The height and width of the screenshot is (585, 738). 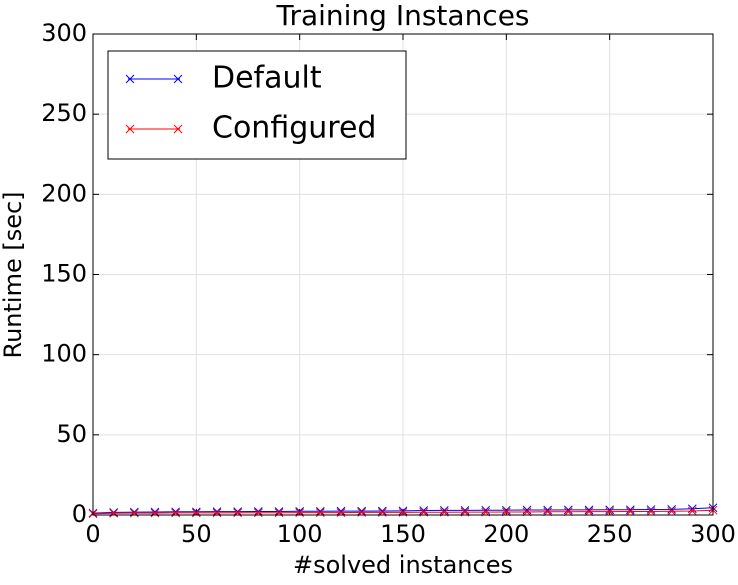 What do you see at coordinates (13, 274) in the screenshot?
I see `y-axis-label: Runtime [sec]` at bounding box center [13, 274].